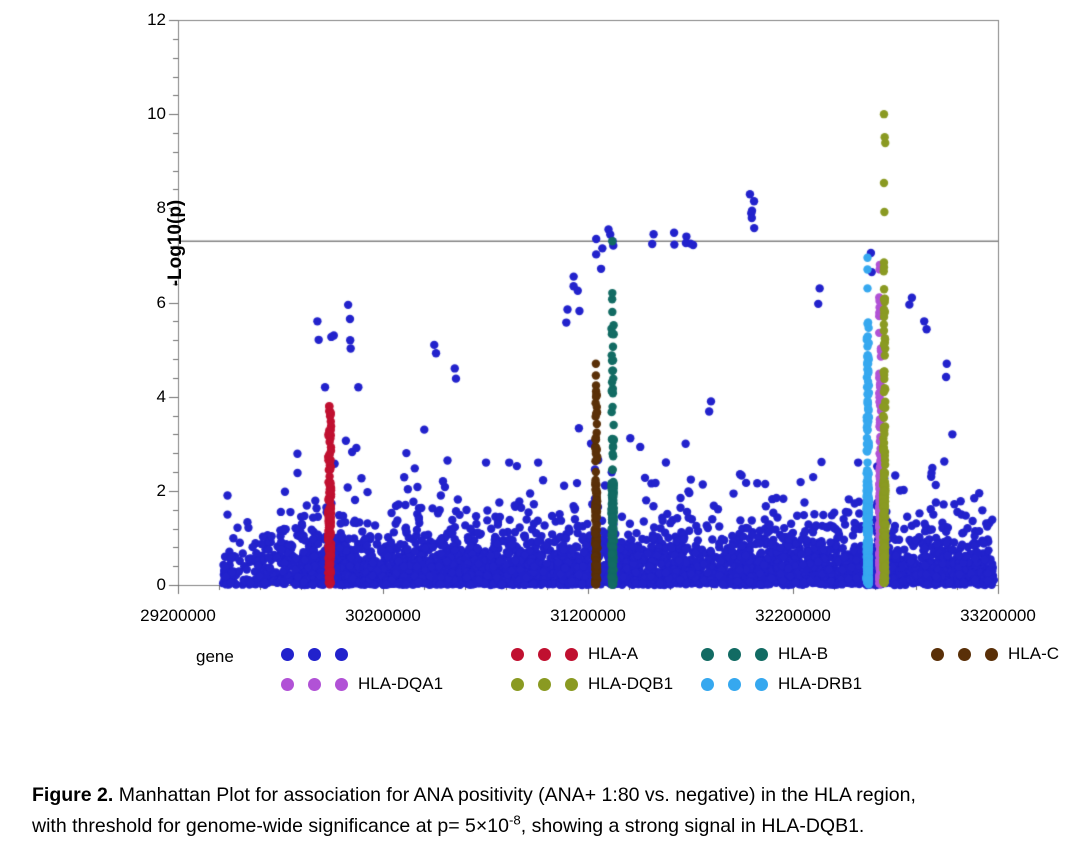 Image resolution: width=1078 pixels, height=853 pixels. I want to click on x-tick-29200000: 29200000, so click(178, 615).